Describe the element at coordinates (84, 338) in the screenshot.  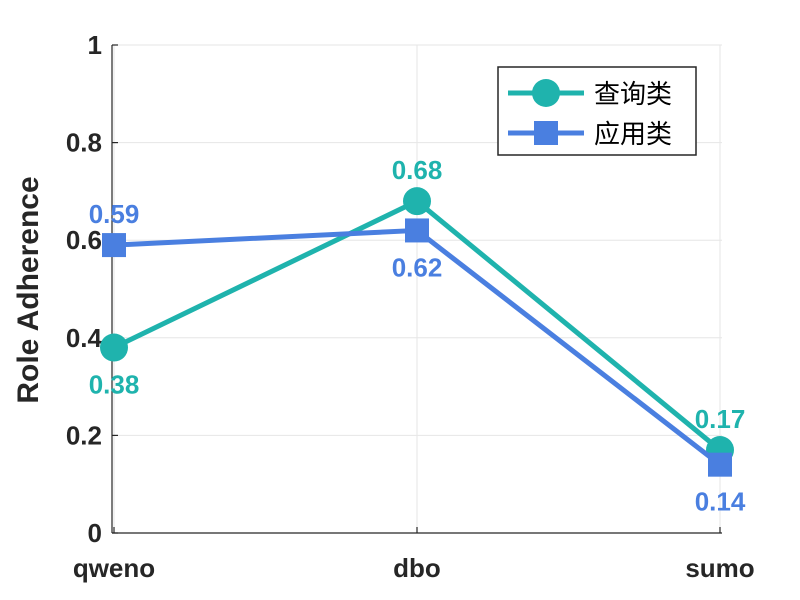
I see `y-tick-label: 0.4` at that location.